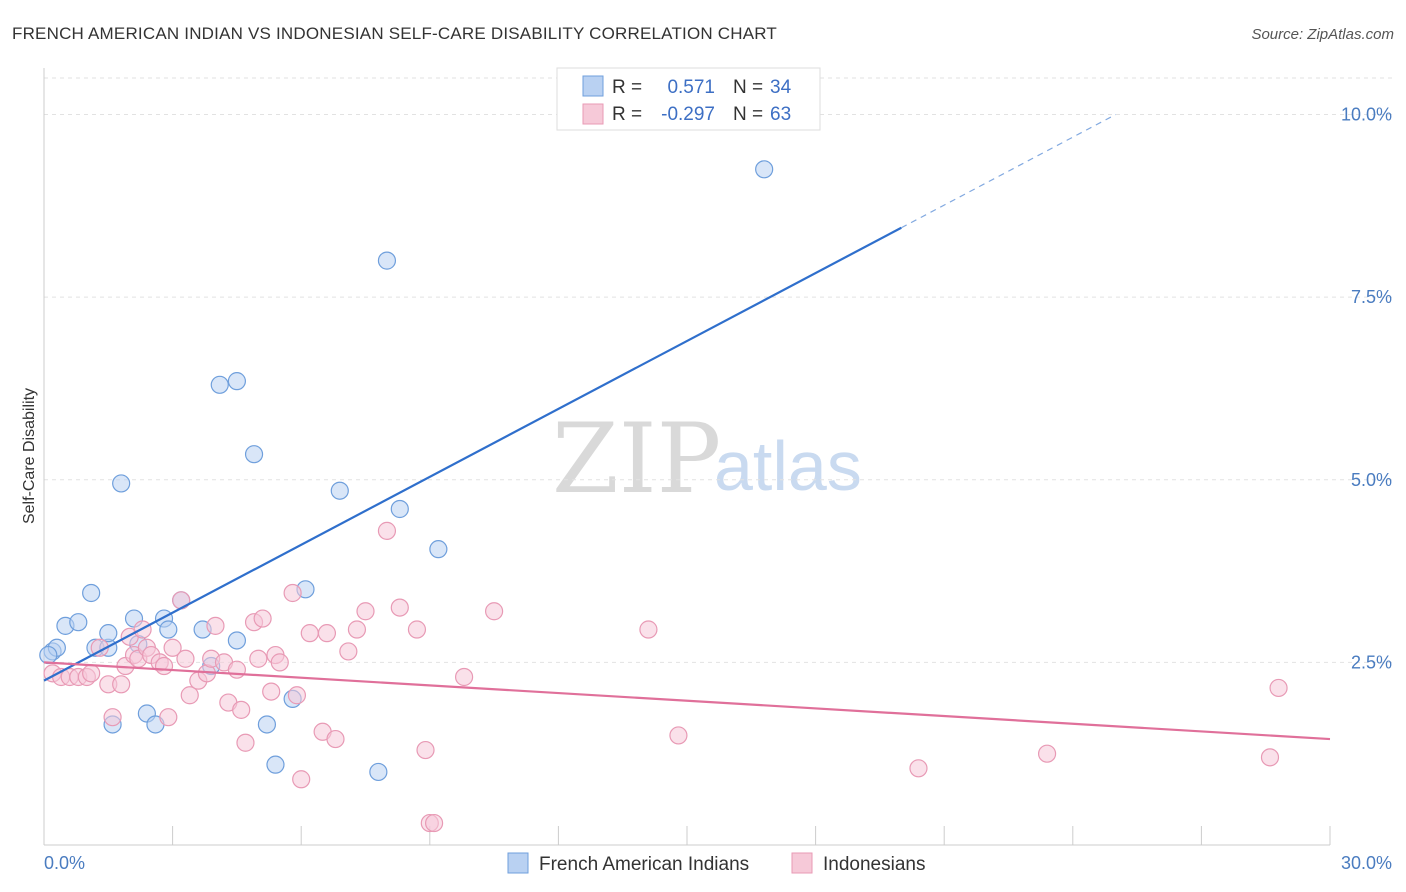 This screenshot has height=892, width=1406. What do you see at coordinates (1322, 34) in the screenshot?
I see `chart-source: Source: ZipAtlas.com` at bounding box center [1322, 34].